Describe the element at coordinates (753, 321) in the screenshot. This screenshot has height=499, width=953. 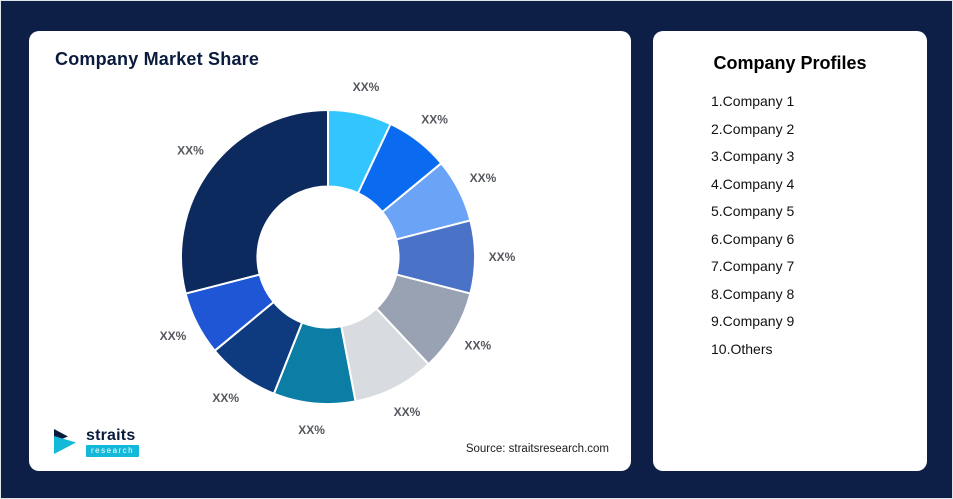
I see `profile-list-item: 9.Company 9` at that location.